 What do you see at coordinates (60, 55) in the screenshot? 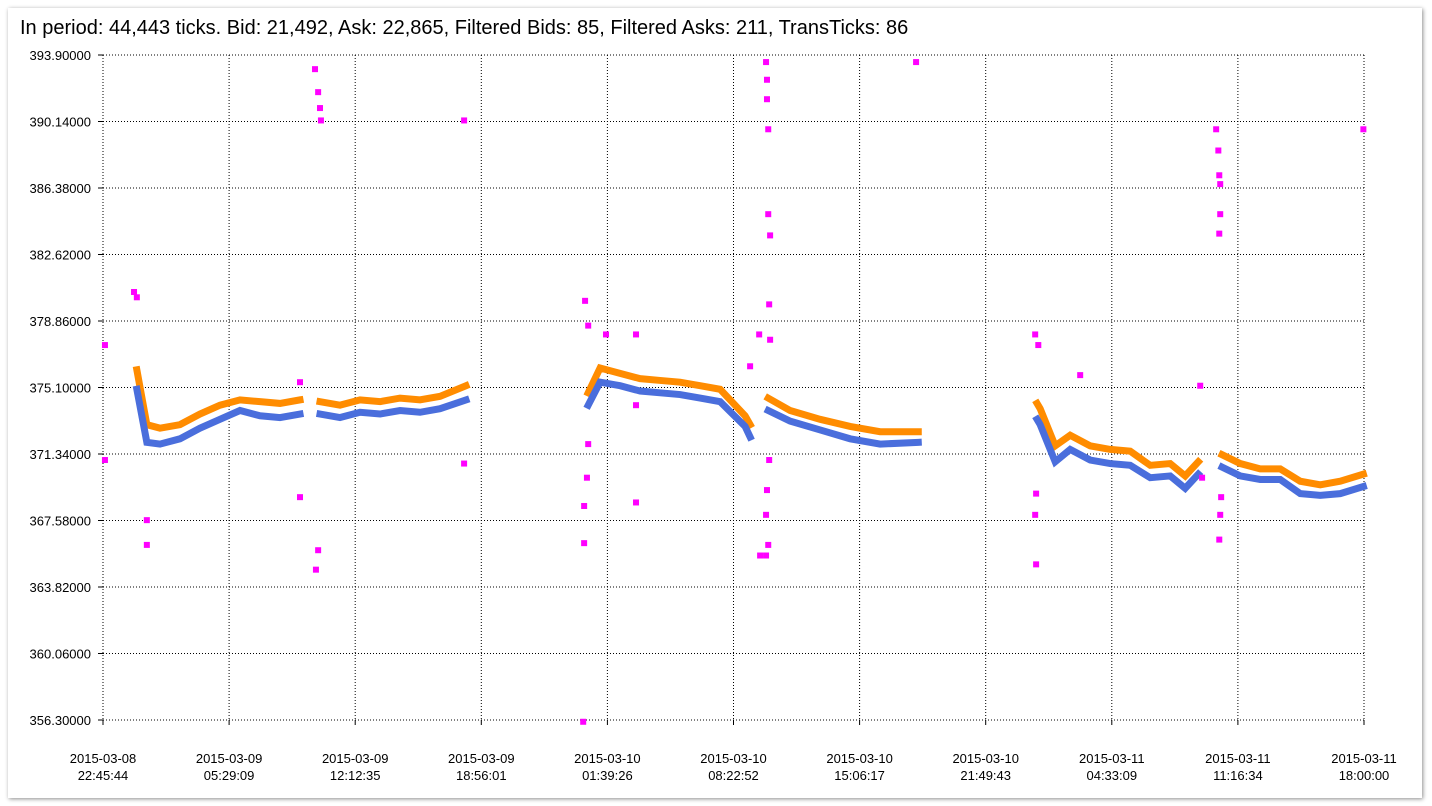
I see `y-tick-label: 393.90000` at bounding box center [60, 55].